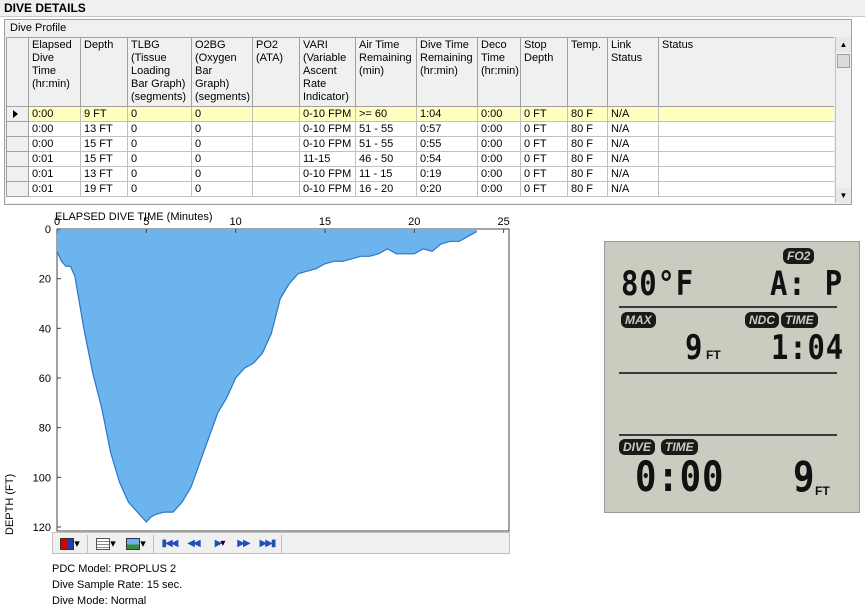  What do you see at coordinates (633, 72) in the screenshot?
I see `column-header: Link Status` at bounding box center [633, 72].